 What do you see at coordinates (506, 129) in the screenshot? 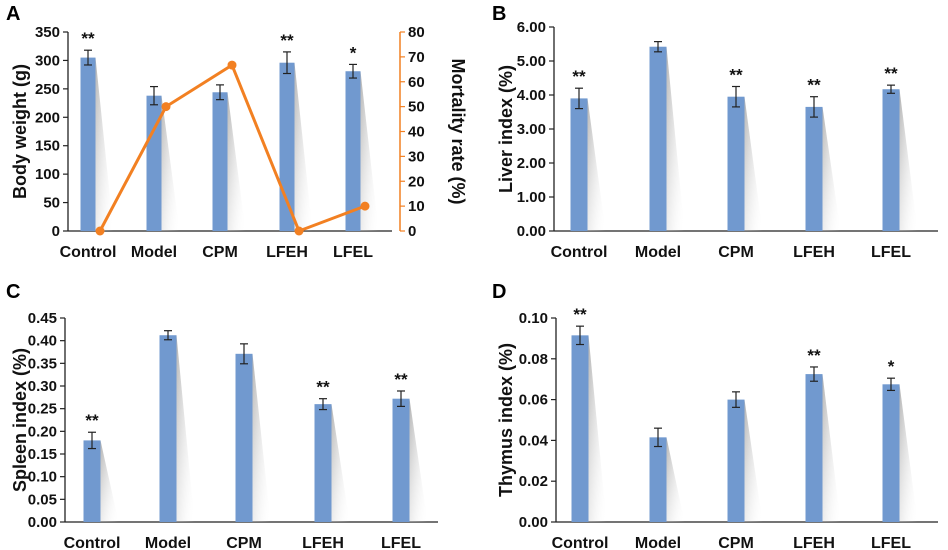
I see `y-axis-label: Liver index (%)` at bounding box center [506, 129].